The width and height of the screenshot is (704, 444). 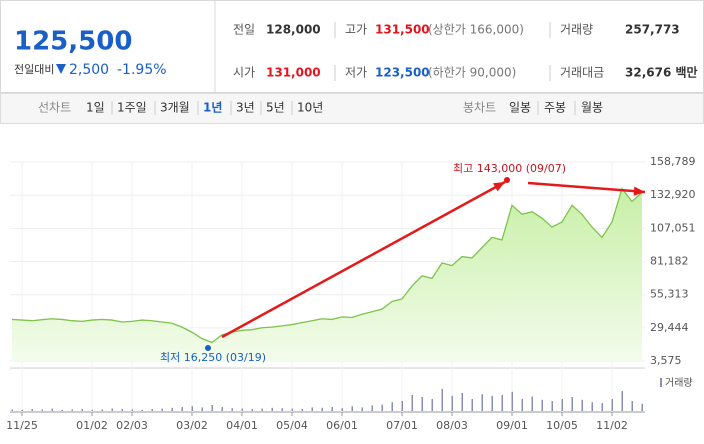 What do you see at coordinates (592, 108) in the screenshot?
I see `tab: 월봉` at bounding box center [592, 108].